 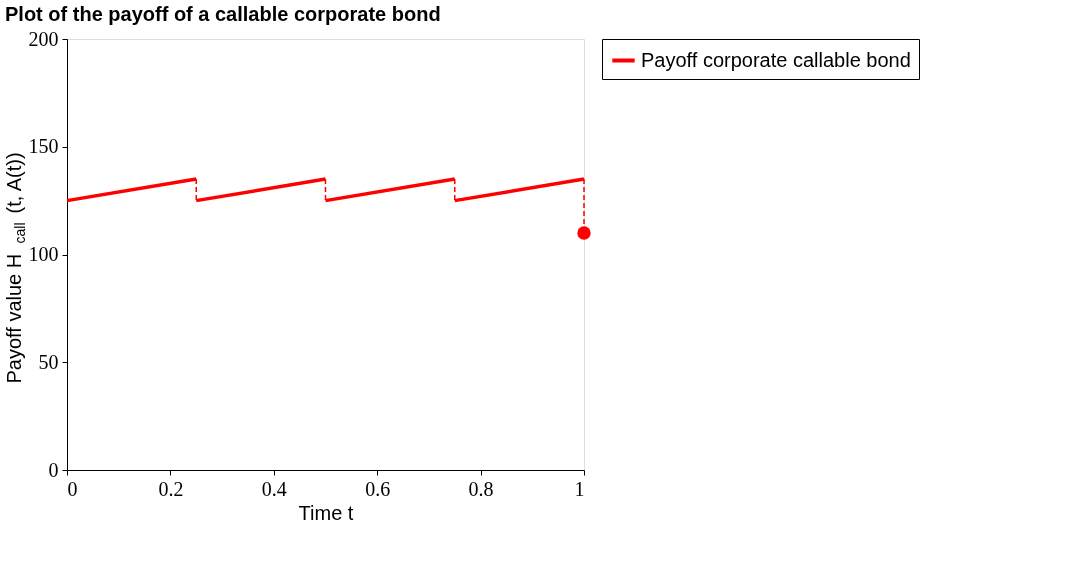 I want to click on y-axis-title: Payoff value Hcall(t, A(t)), so click(x=15, y=268).